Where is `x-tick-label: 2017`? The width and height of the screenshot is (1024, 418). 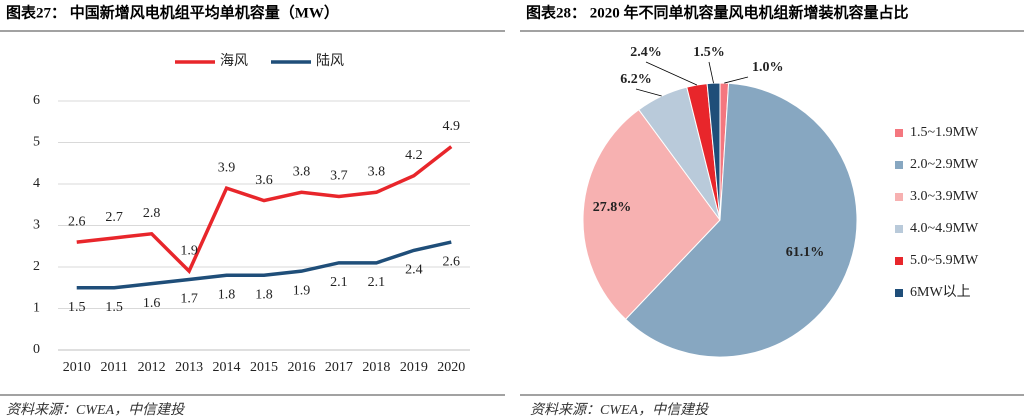
x-tick-label: 2017 is located at coordinates (339, 367).